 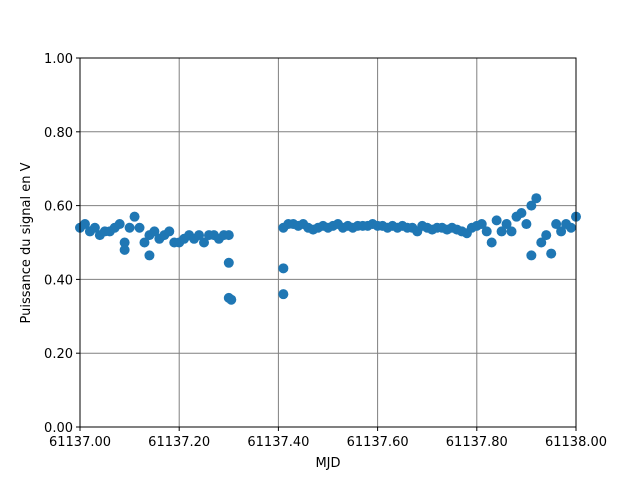 What do you see at coordinates (58, 354) in the screenshot?
I see `y-tick-label: 0.20` at bounding box center [58, 354].